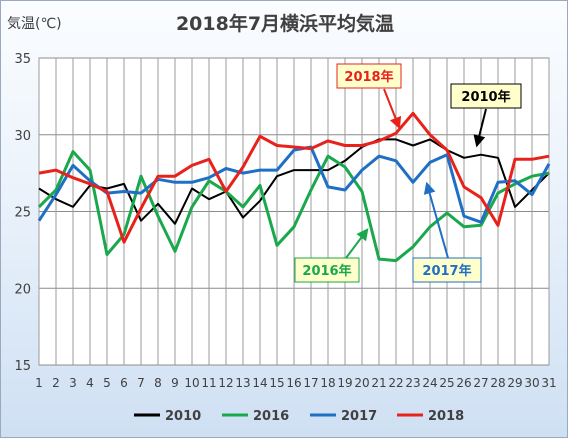 This screenshot has width=568, height=439. Describe the element at coordinates (412, 383) in the screenshot. I see `x-tick-label: 23` at that location.